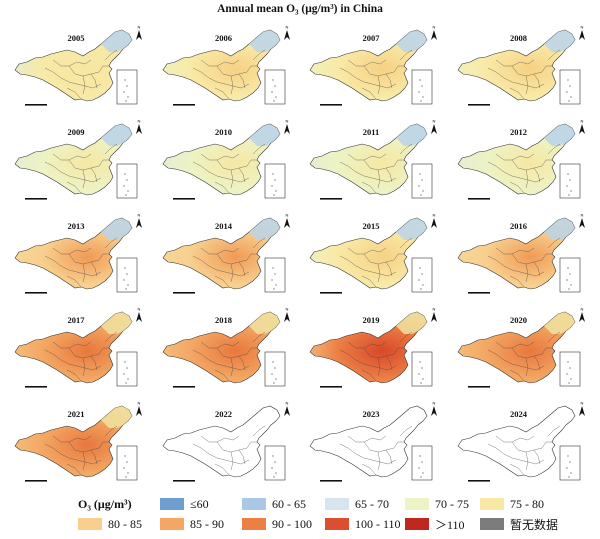  Describe the element at coordinates (378, 523) in the screenshot. I see `legend-label: 100 - 110` at that location.